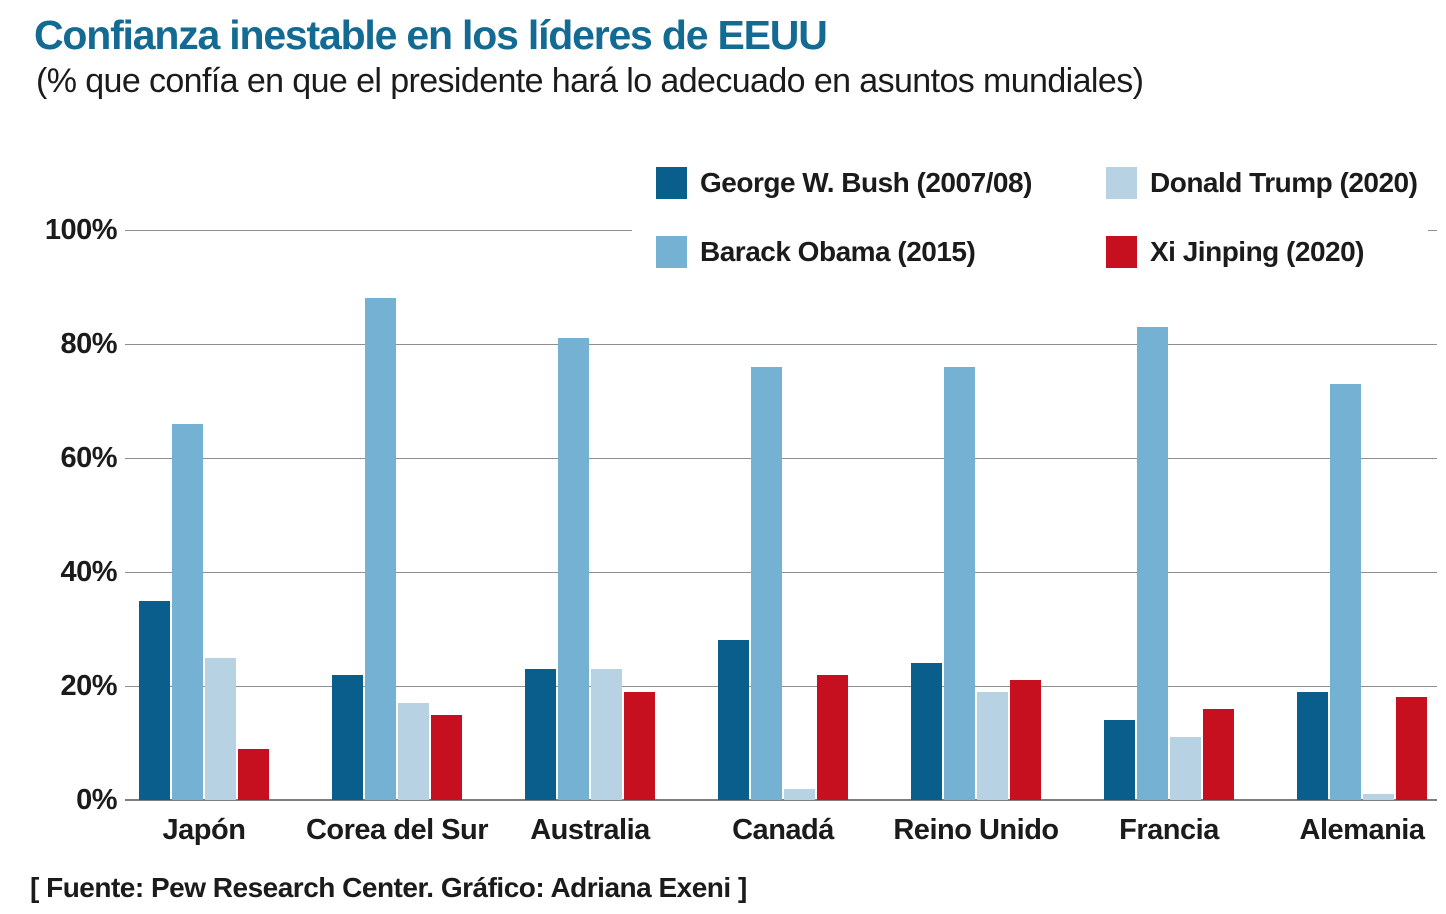  Describe the element at coordinates (96, 800) in the screenshot. I see `y-tick-label-0: 0%` at that location.